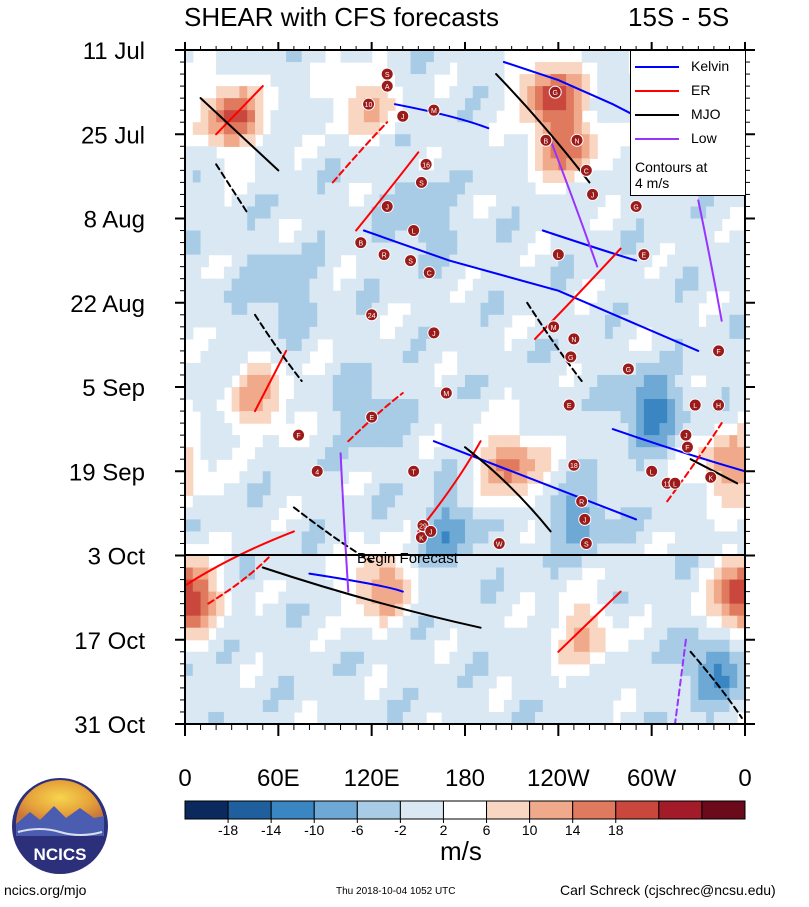 Image resolution: width=809 pixels, height=907 pixels. Describe the element at coordinates (668, 890) in the screenshot. I see `footer-author: Carl Schreck (cjschrec@ncsu.edu)` at that location.